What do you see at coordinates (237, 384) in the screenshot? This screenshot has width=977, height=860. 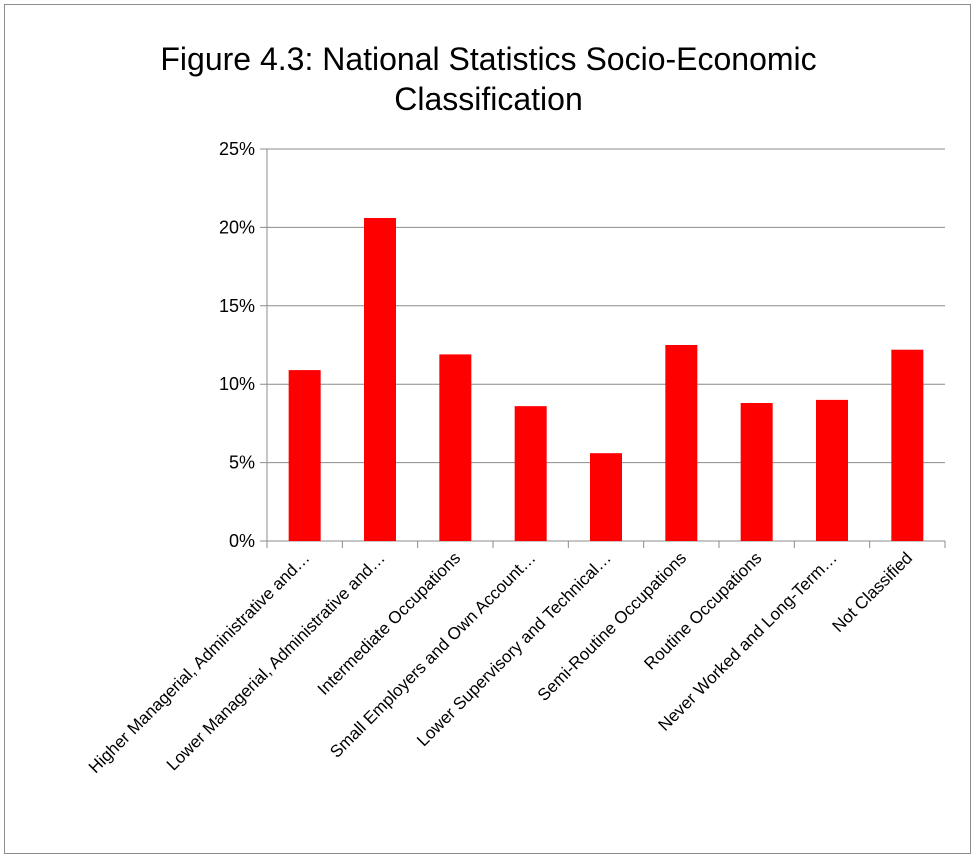 I see `y-tick-label: 10%` at bounding box center [237, 384].